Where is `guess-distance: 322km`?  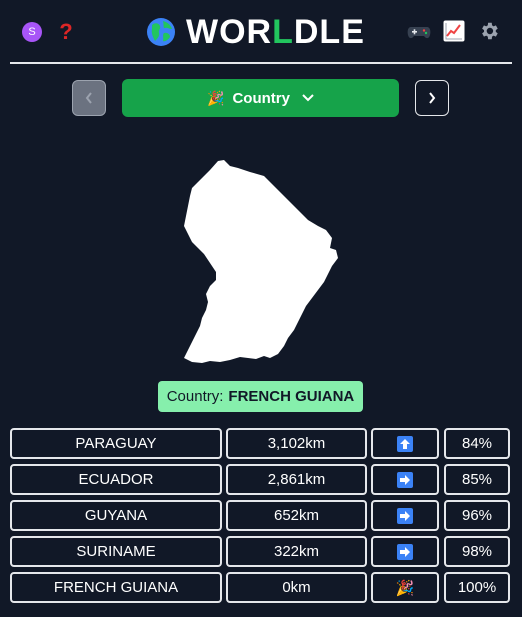 guess-distance: 322km is located at coordinates (296, 551).